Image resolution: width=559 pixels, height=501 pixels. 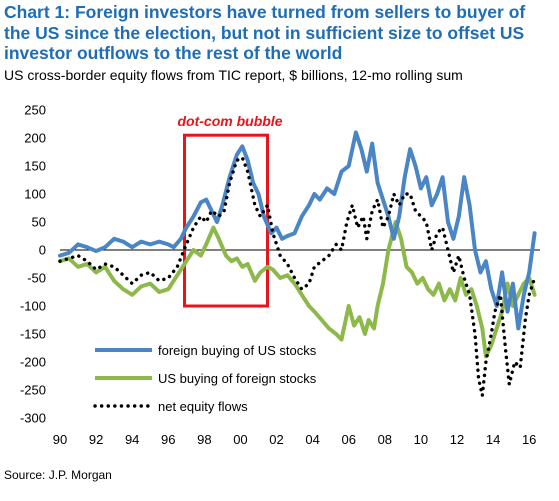 I want to click on y-tick-label: -50, so click(x=36, y=278).